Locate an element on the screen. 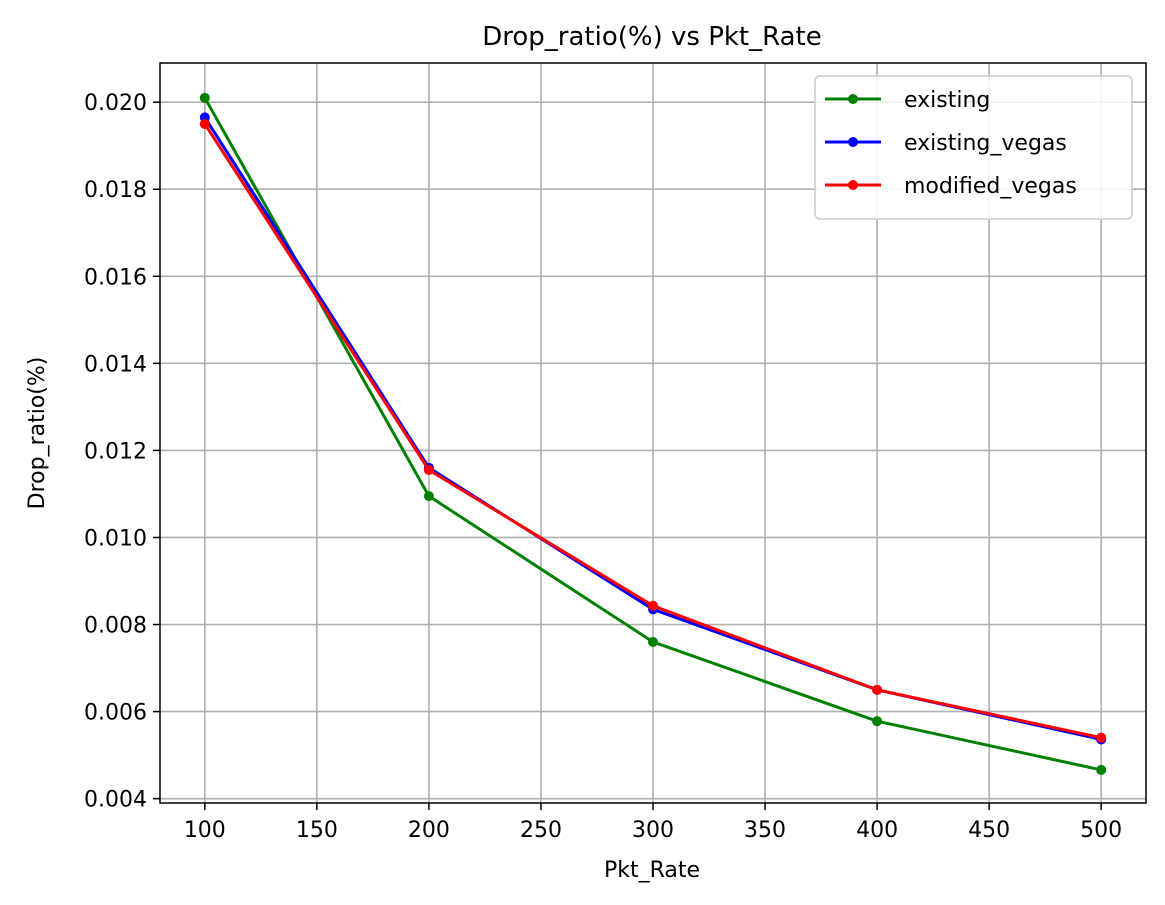 Image resolution: width=1165 pixels, height=905 pixels. x-tick-label: 300 is located at coordinates (653, 830).